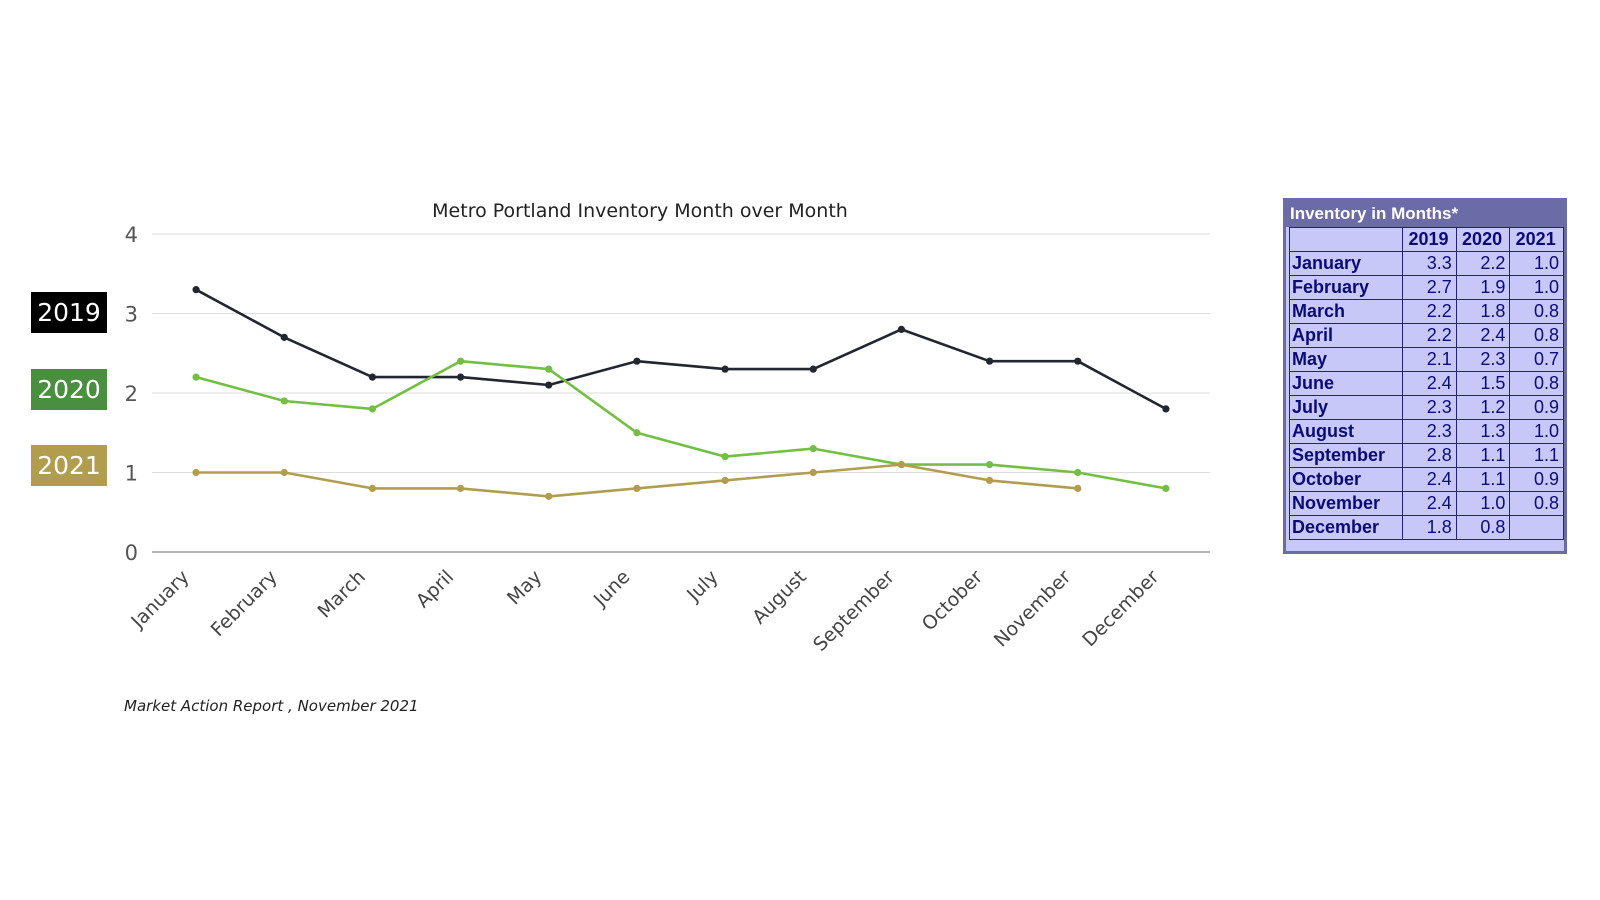  Describe the element at coordinates (1536, 527) in the screenshot. I see `table-value-cell` at that location.